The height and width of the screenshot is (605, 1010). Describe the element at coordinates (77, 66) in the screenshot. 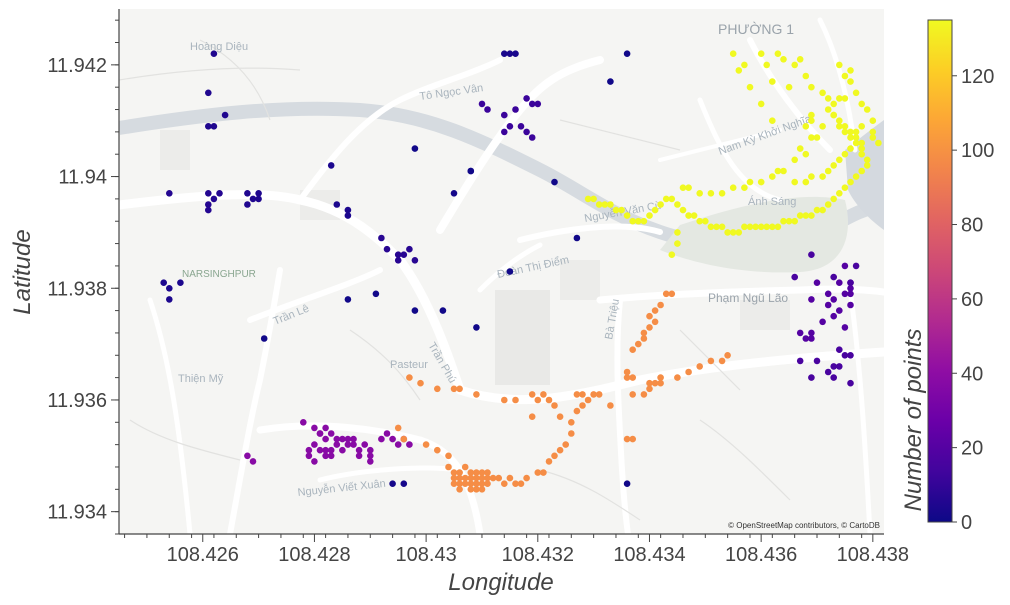

I see `y-tick-label: 11.942` at that location.